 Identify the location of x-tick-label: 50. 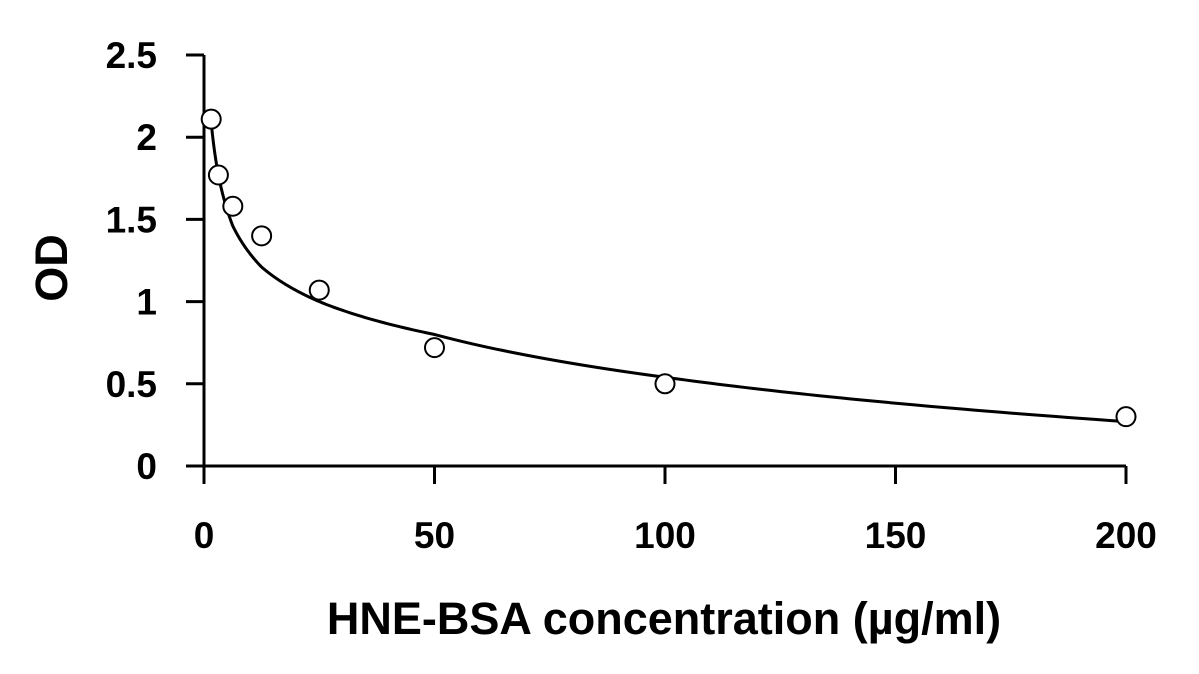
(434, 535).